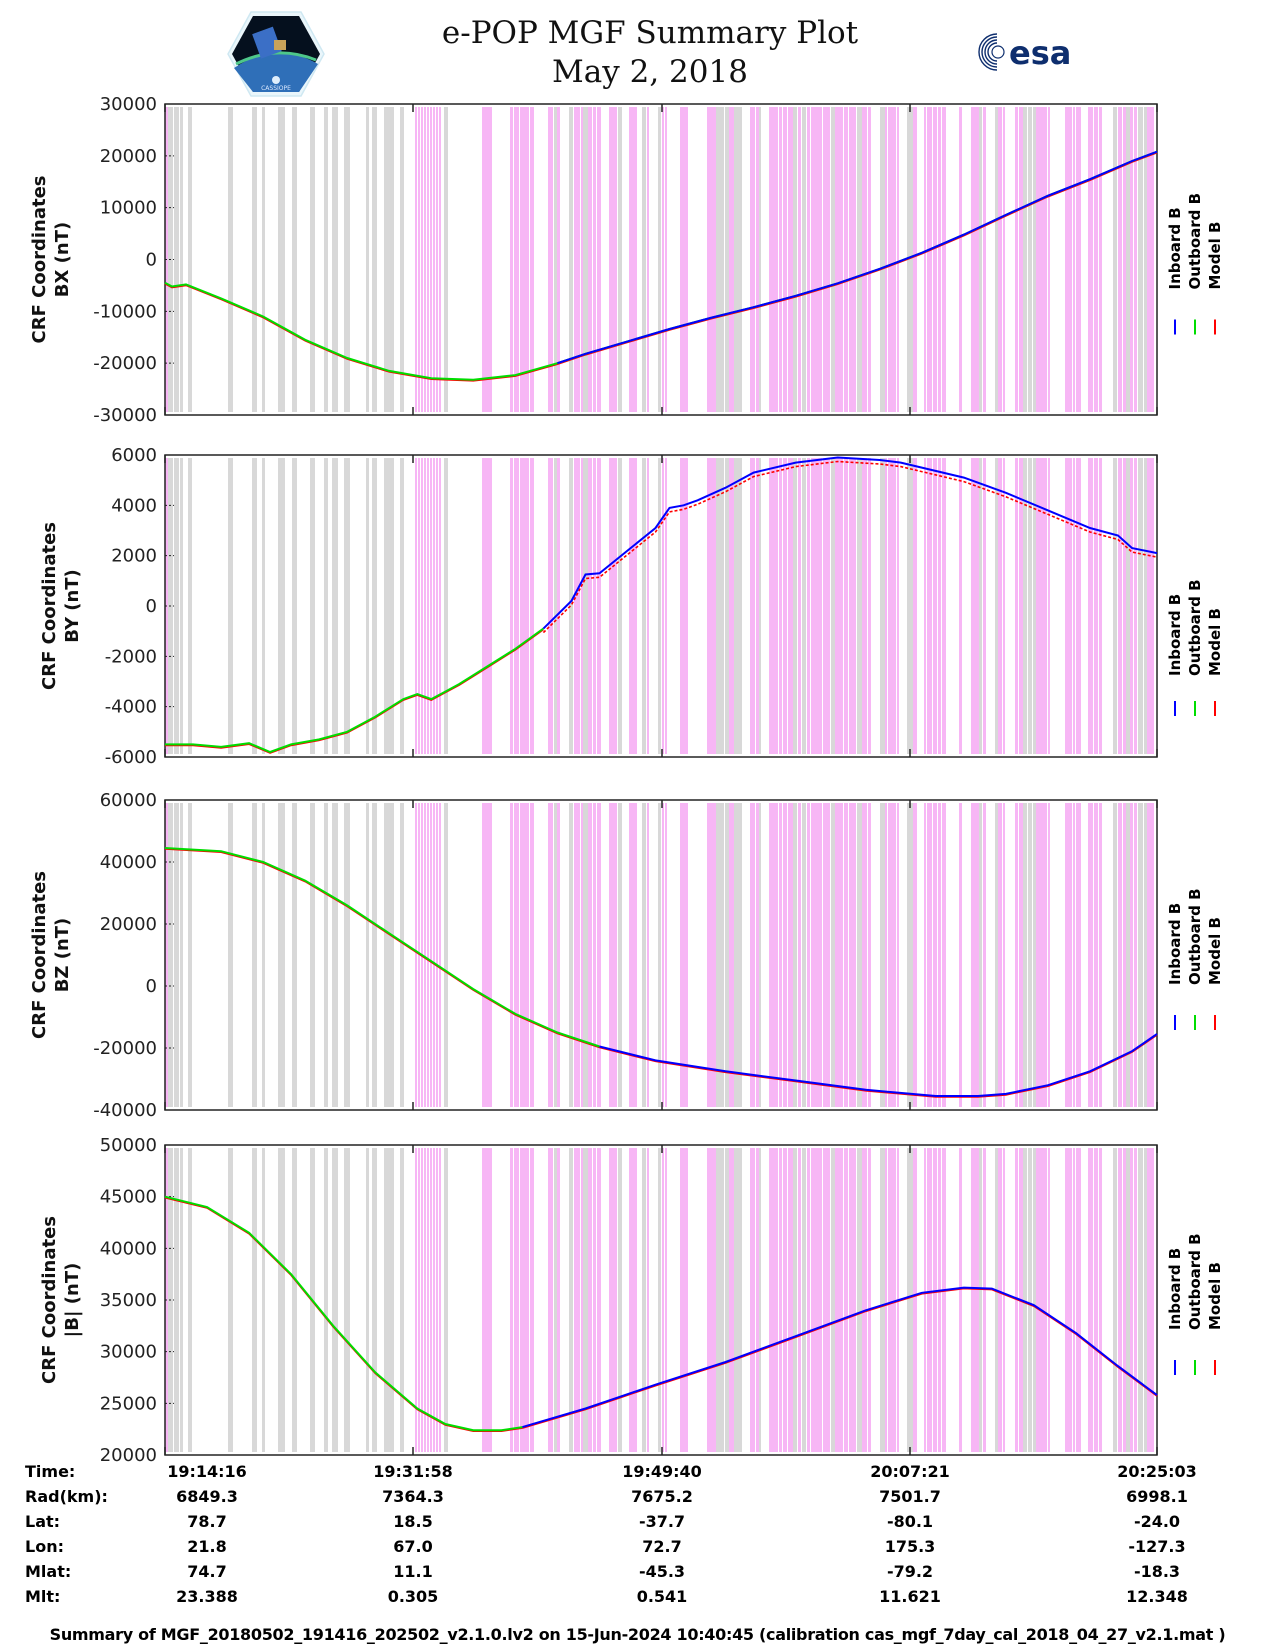 Image resolution: width=1275 pixels, height=1650 pixels. Describe the element at coordinates (39, 260) in the screenshot. I see `y-axis-label-line1: CRF Coordinates` at that location.